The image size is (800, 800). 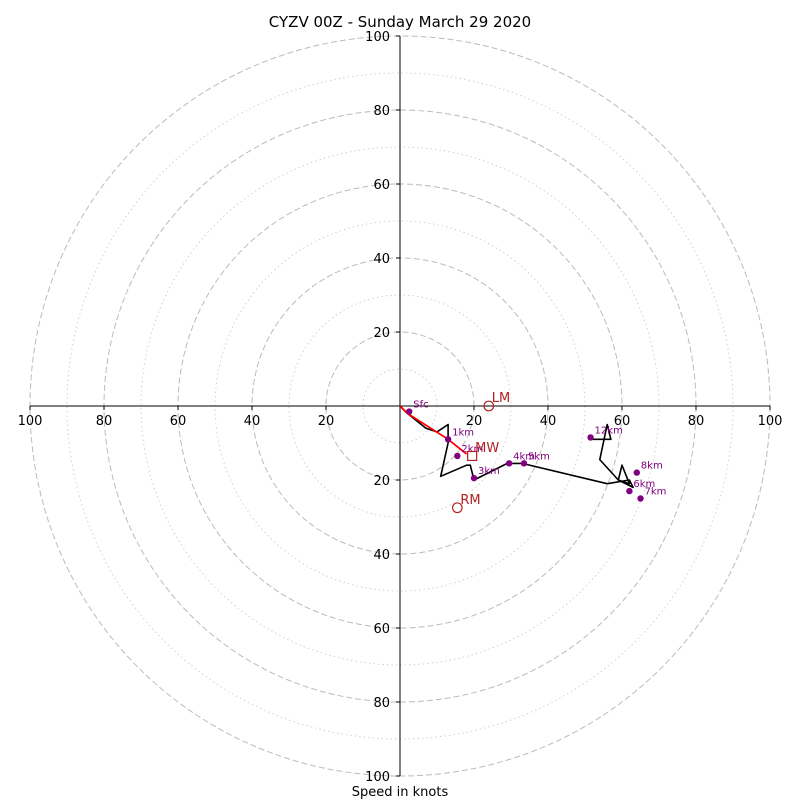 What do you see at coordinates (524, 456) in the screenshot?
I see `height-point-label: 4km` at bounding box center [524, 456].